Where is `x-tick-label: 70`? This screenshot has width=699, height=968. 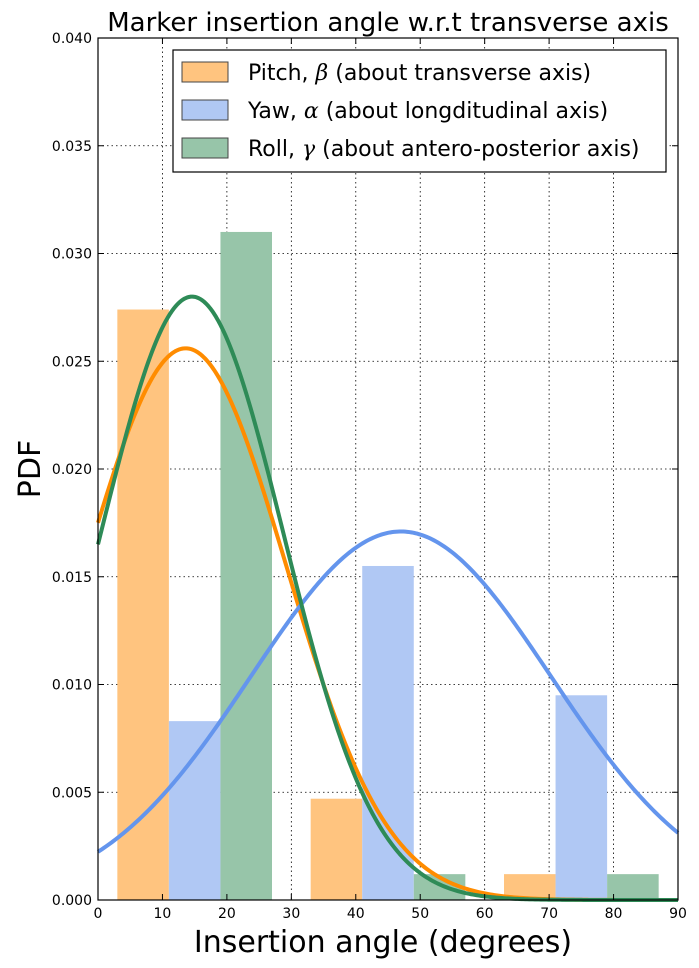
x-tick-label: 70 is located at coordinates (549, 914).